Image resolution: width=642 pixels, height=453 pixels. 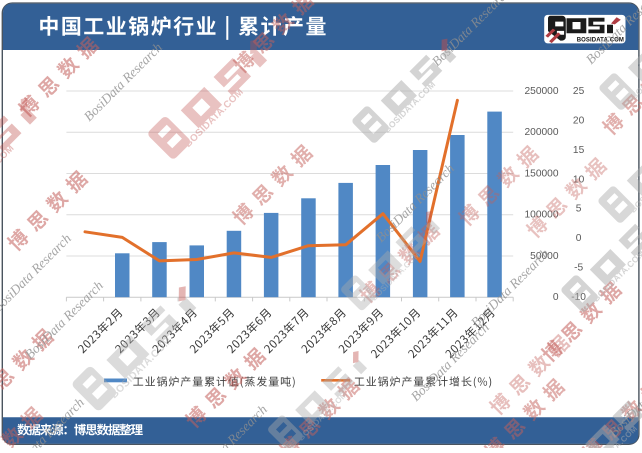 I want to click on svg-text: 250000, so click(x=542, y=91).